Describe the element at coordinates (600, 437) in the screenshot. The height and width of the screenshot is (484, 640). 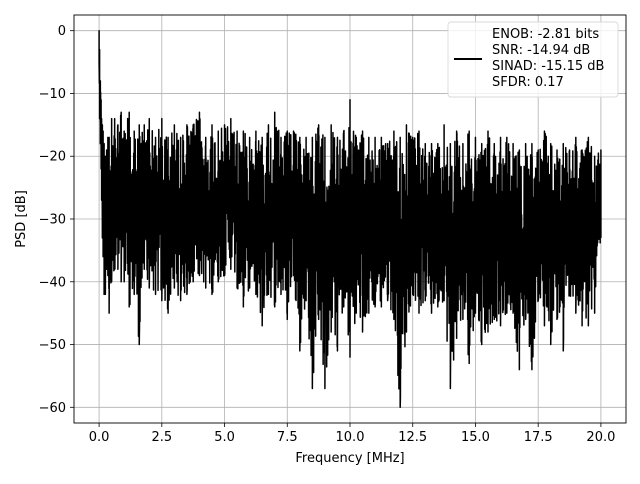
I see `x-tick-label: 20.0` at that location.